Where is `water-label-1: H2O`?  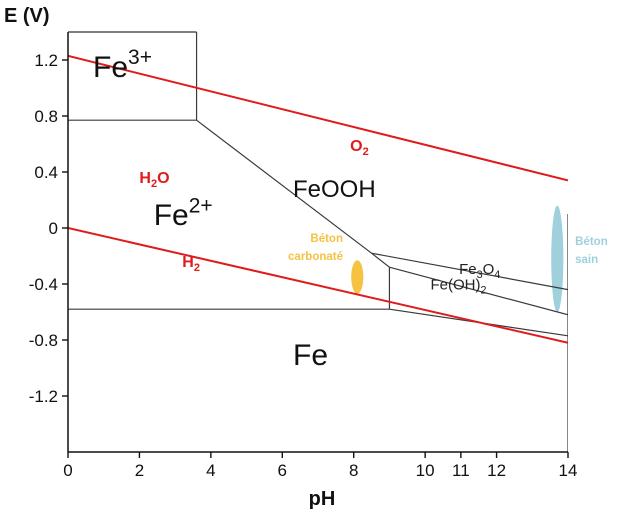 water-label-1: H2O is located at coordinates (154, 180).